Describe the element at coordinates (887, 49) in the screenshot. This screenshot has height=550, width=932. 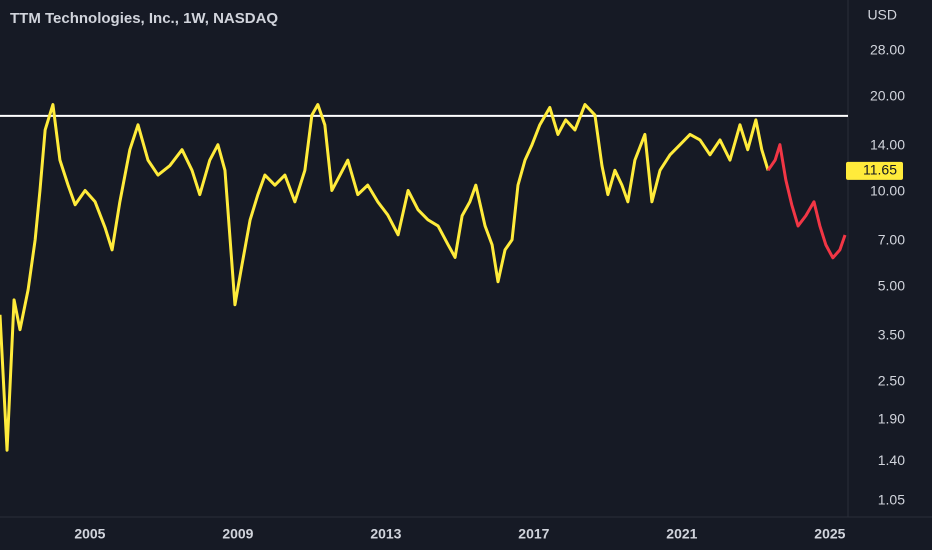
I see `y-tick-label: 28.00` at that location.